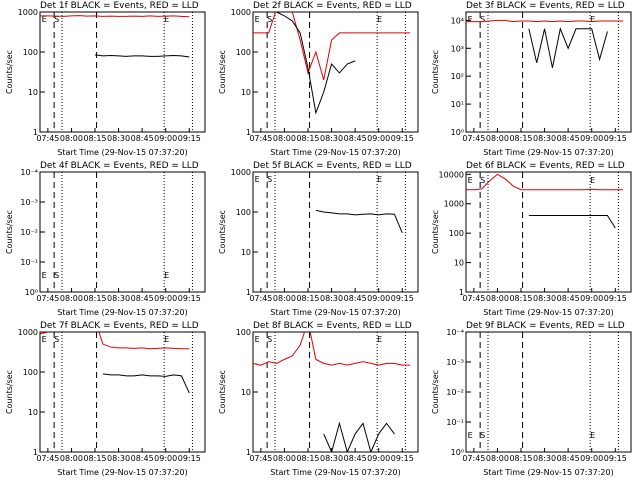  Describe the element at coordinates (119, 166) in the screenshot. I see `panel-title: Det 4f BLACK = Events, RED = LLD` at that location.